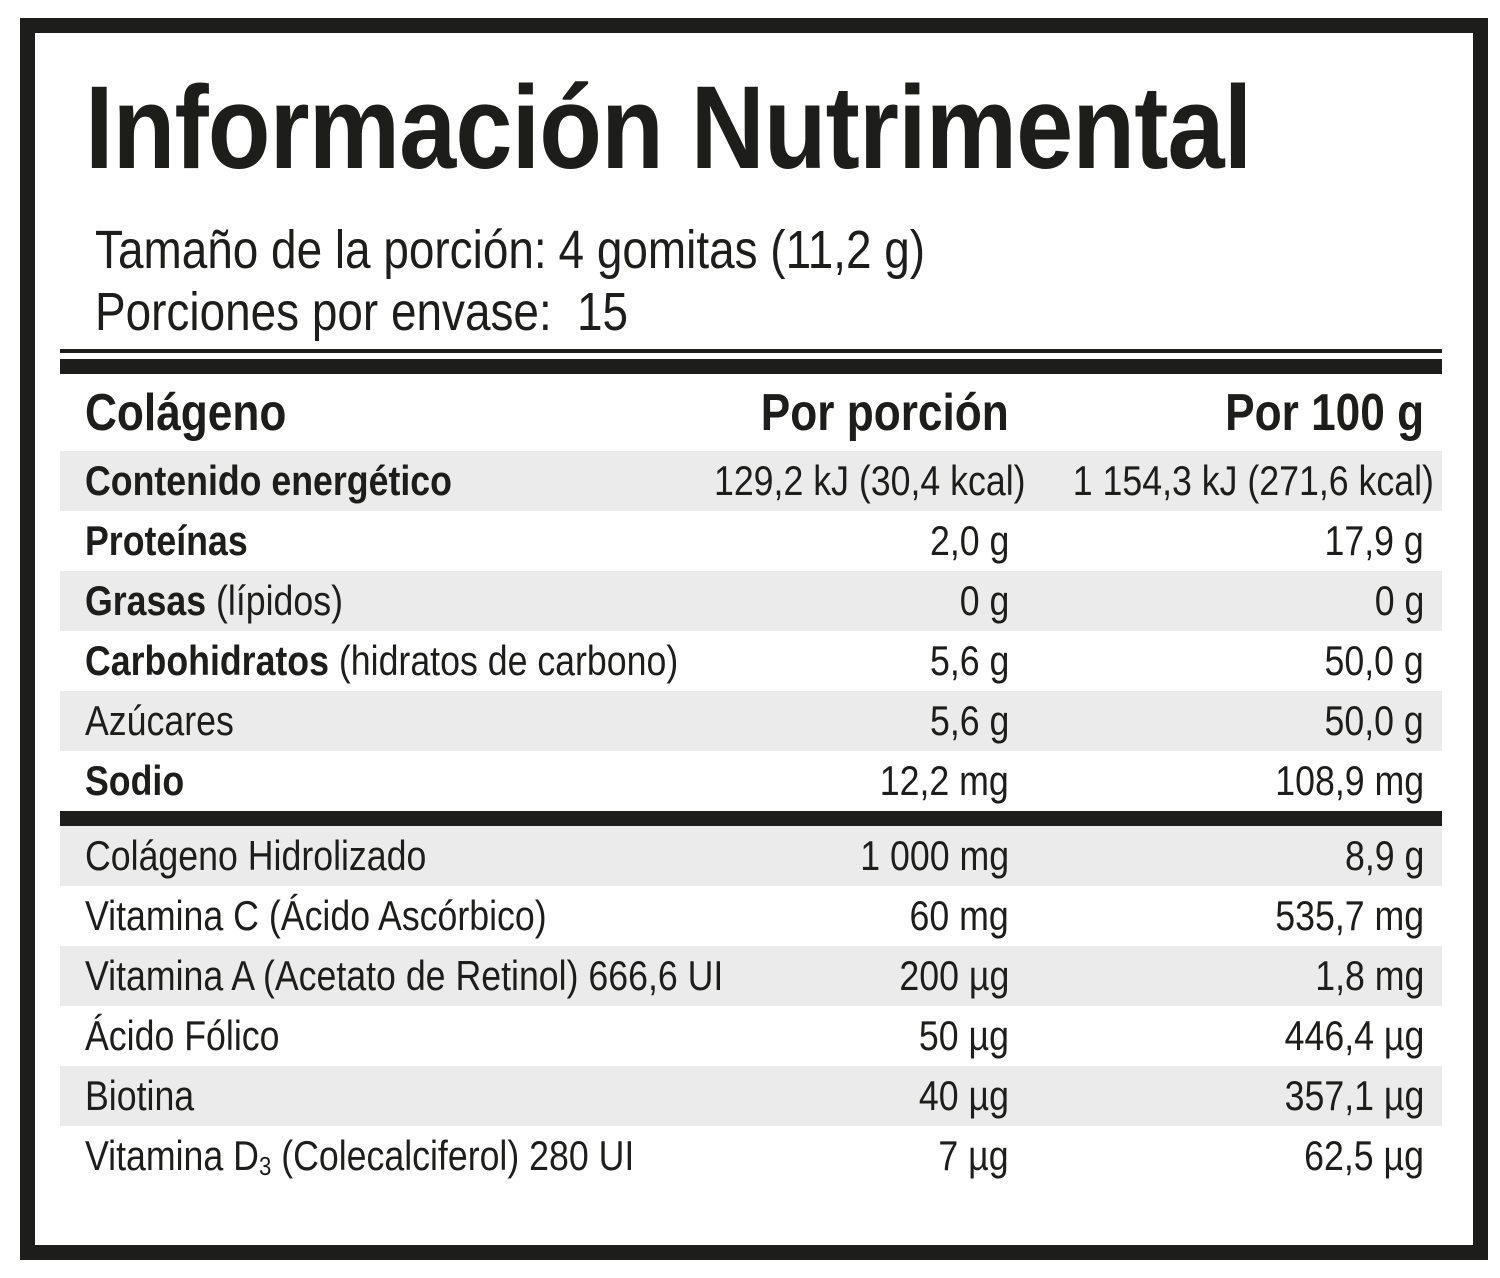  What do you see at coordinates (1369, 975) in the screenshot?
I see `per-100g-value: 1,8 mg` at bounding box center [1369, 975].